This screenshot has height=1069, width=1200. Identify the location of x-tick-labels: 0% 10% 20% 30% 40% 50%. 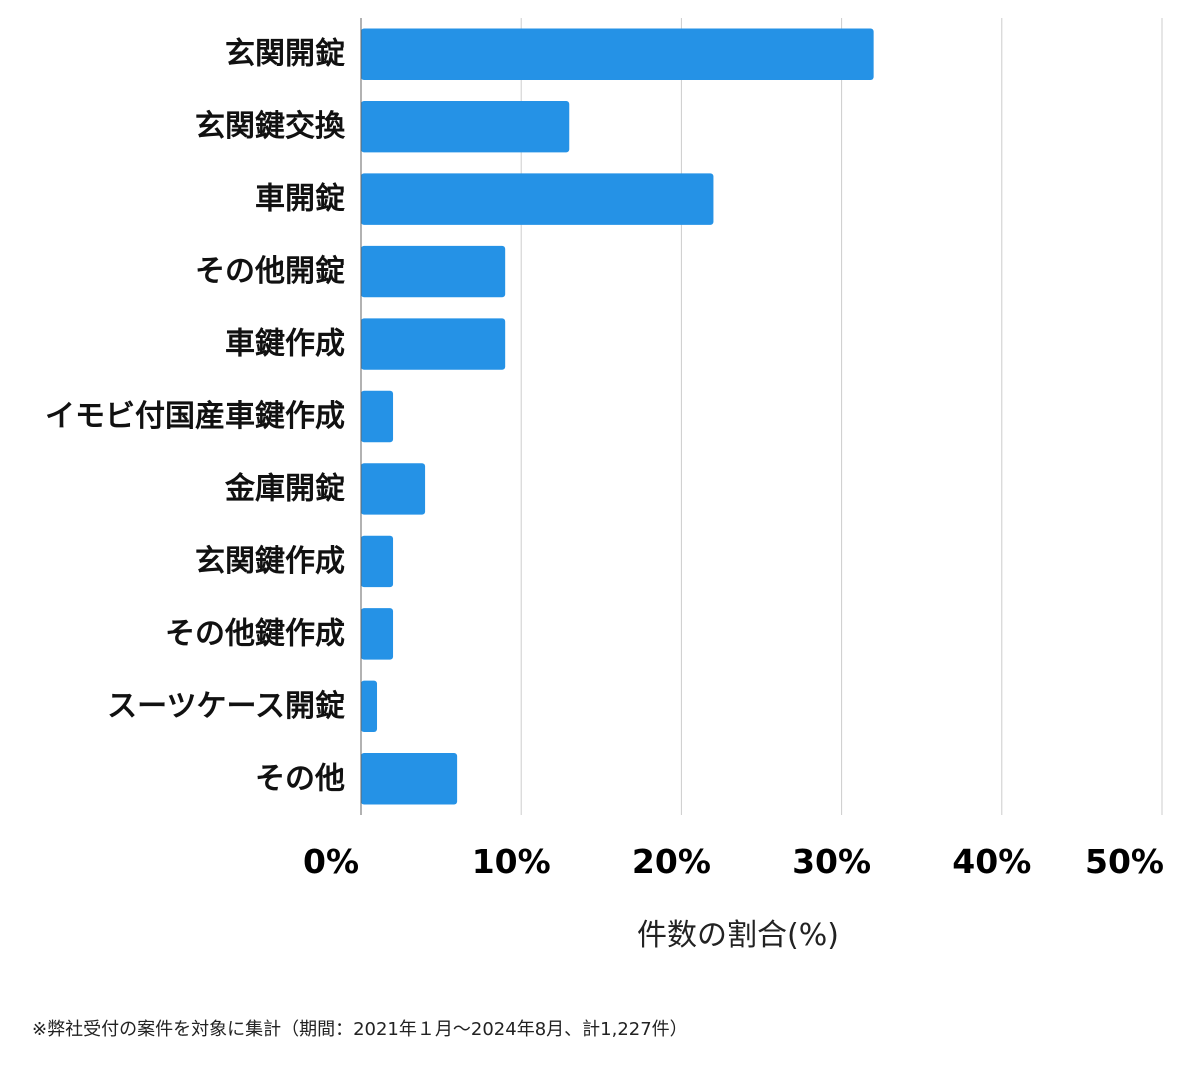
(733, 861).